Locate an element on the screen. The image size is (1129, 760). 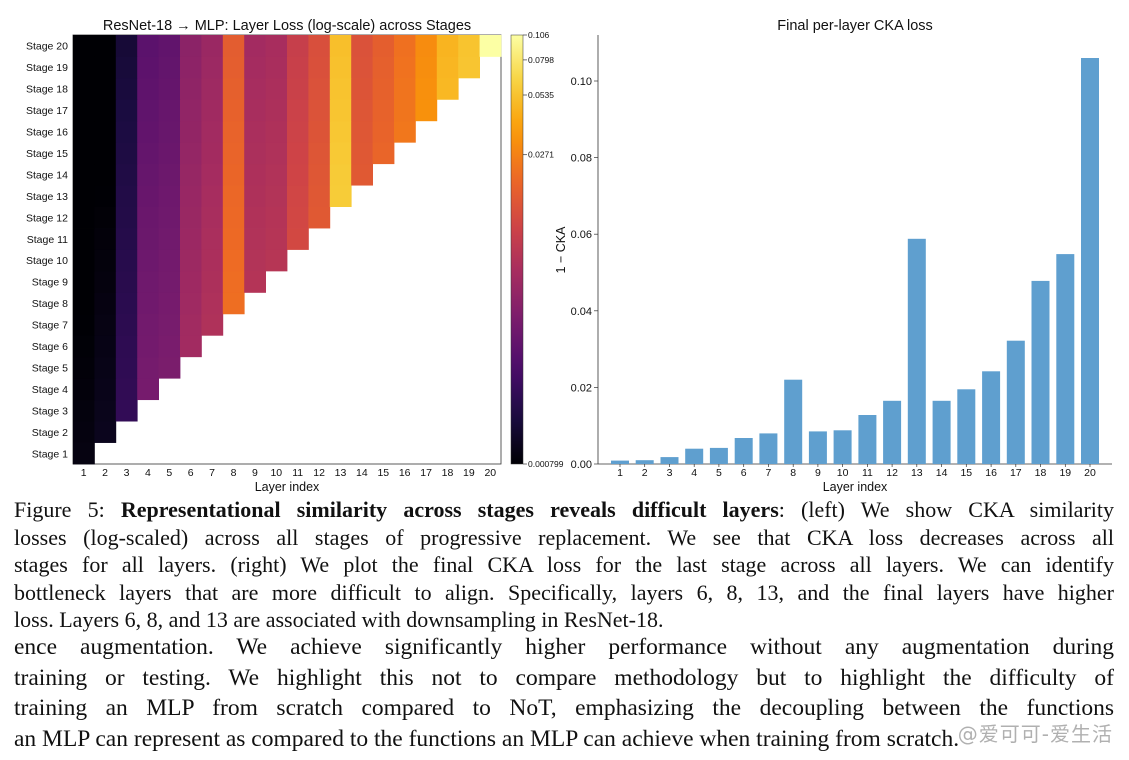
bar-chart-x-ticks: 1 2 3 4 5 6 7 8 9 10 11 12 13 14 15 16 17 18 19 20 is located at coordinates (856, 471).